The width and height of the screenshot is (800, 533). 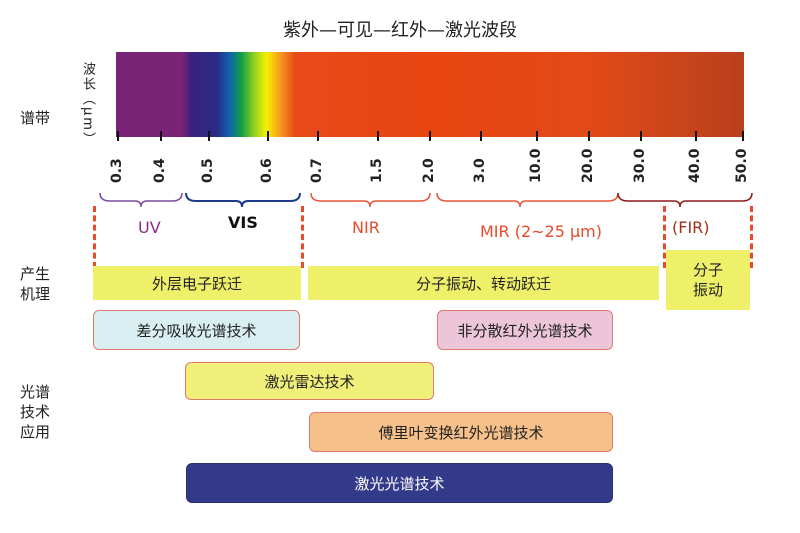 What do you see at coordinates (370, 200) in the screenshot?
I see `brace-nir` at bounding box center [370, 200].